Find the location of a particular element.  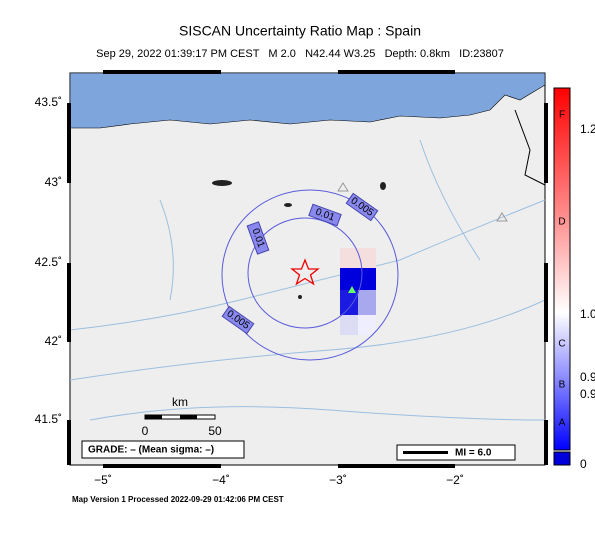

colorbar-letter: A is located at coordinates (562, 423).